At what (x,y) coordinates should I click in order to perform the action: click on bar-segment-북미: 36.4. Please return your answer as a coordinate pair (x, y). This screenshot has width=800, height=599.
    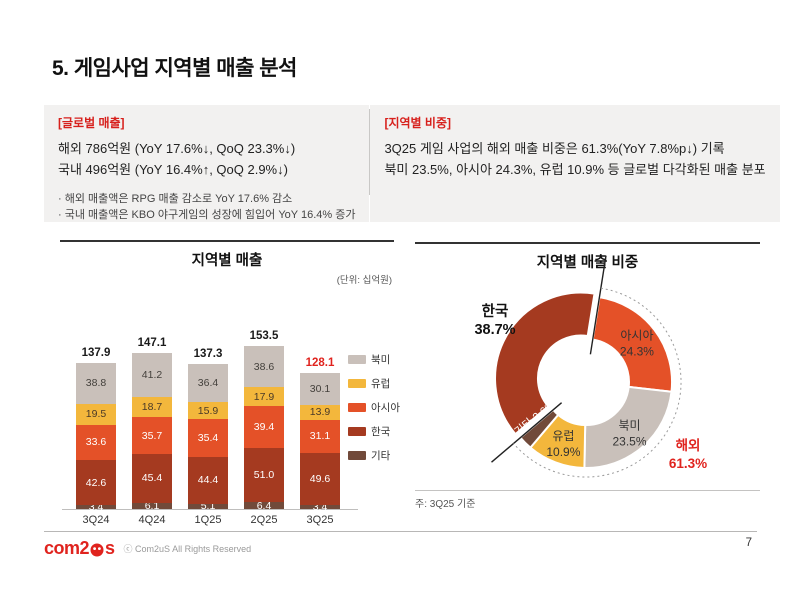
    Looking at the image, I should click on (208, 383).